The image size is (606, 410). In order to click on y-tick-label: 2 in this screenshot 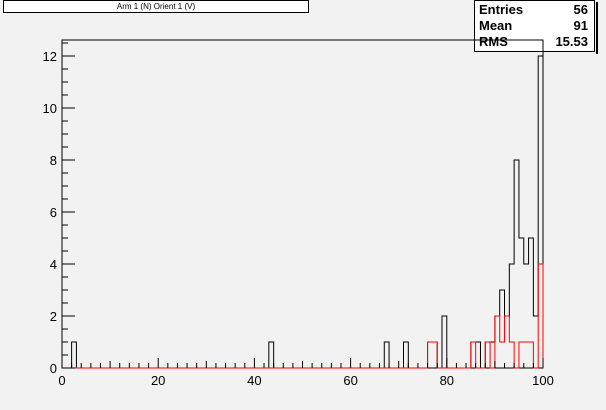, I will do `click(53, 316)`.